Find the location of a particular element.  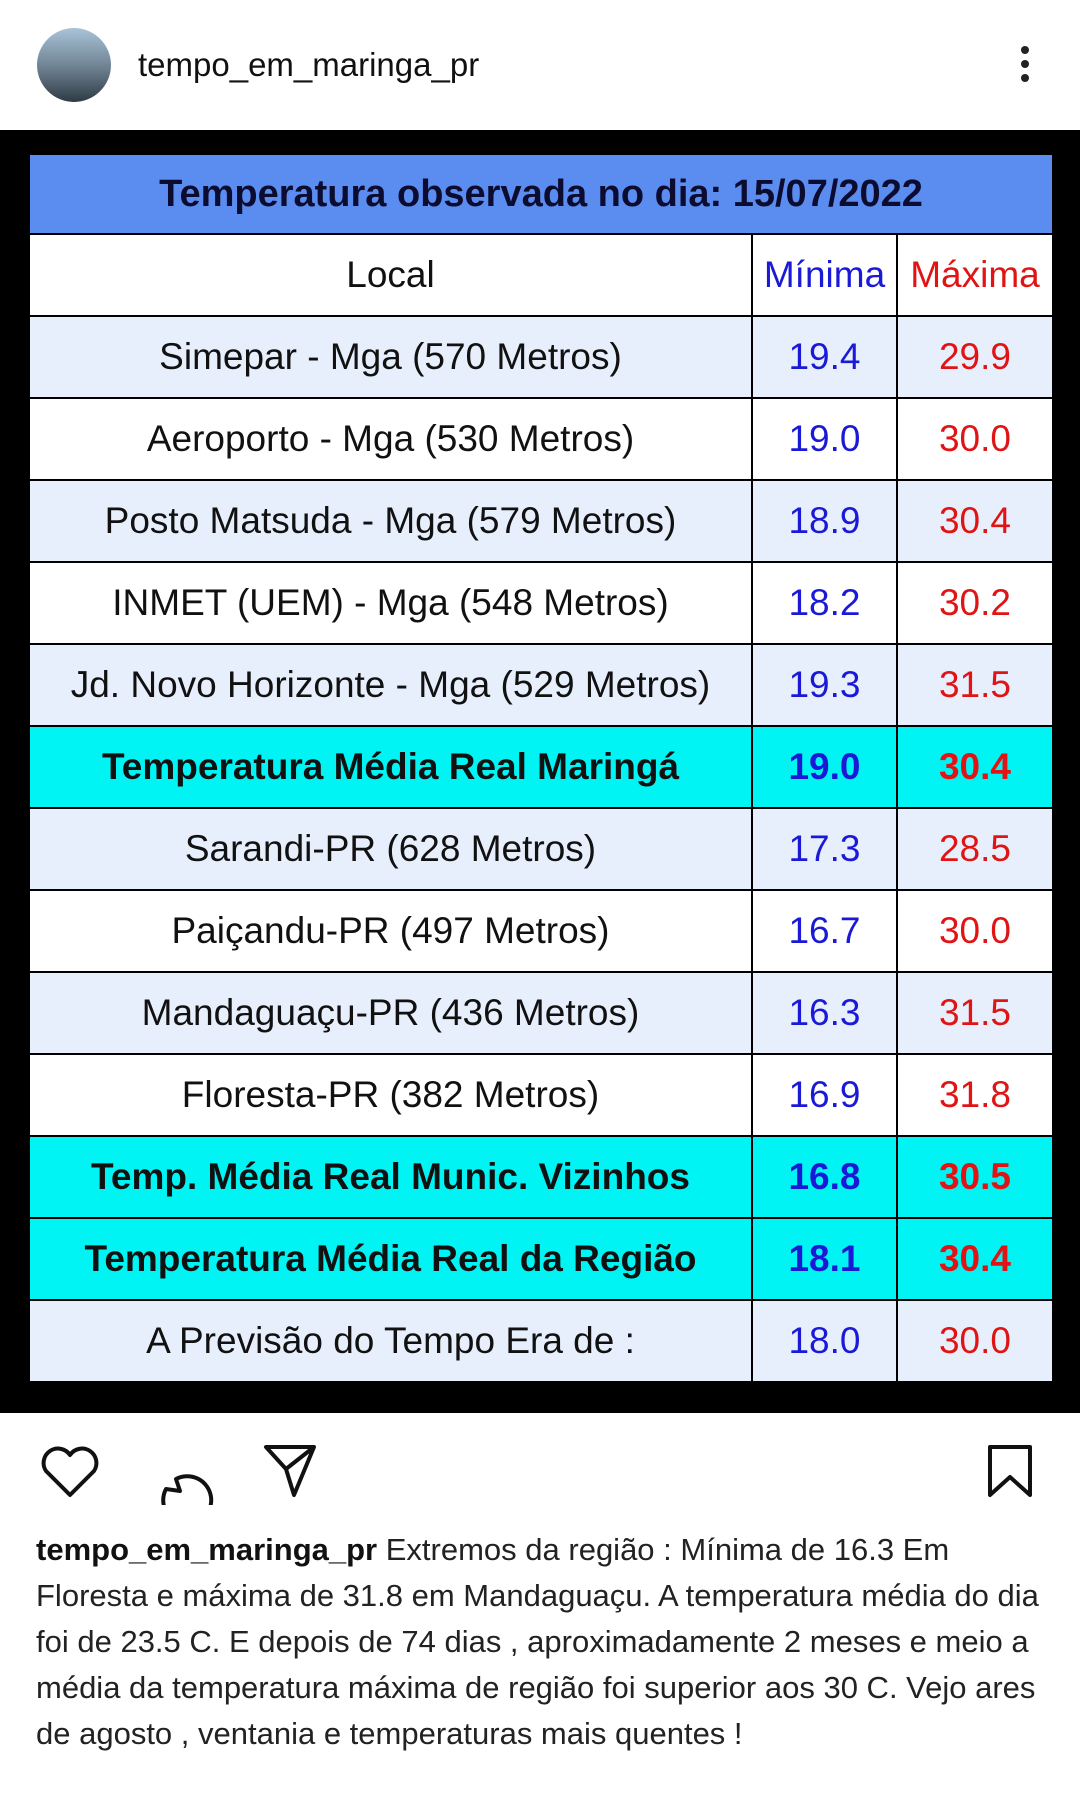

max-temp: 28.5 is located at coordinates (974, 848).